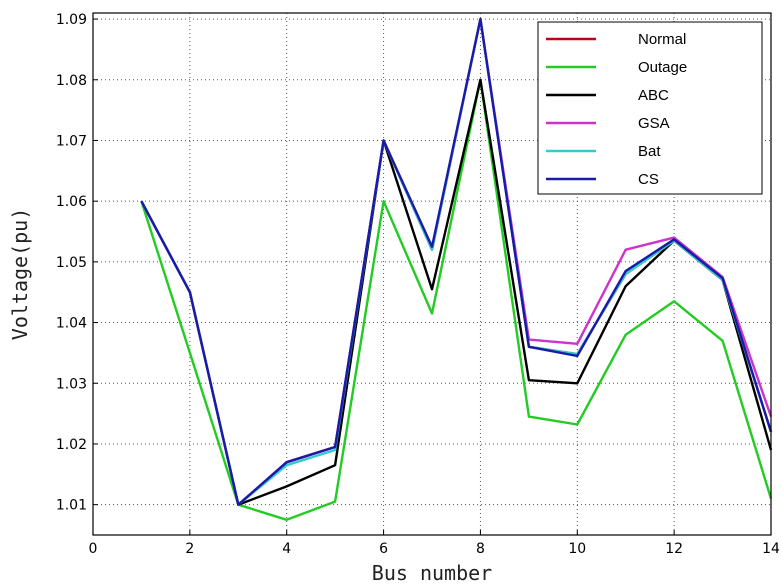 The width and height of the screenshot is (782, 587). What do you see at coordinates (71, 81) in the screenshot?
I see `y-tick-label: 1.08` at bounding box center [71, 81].